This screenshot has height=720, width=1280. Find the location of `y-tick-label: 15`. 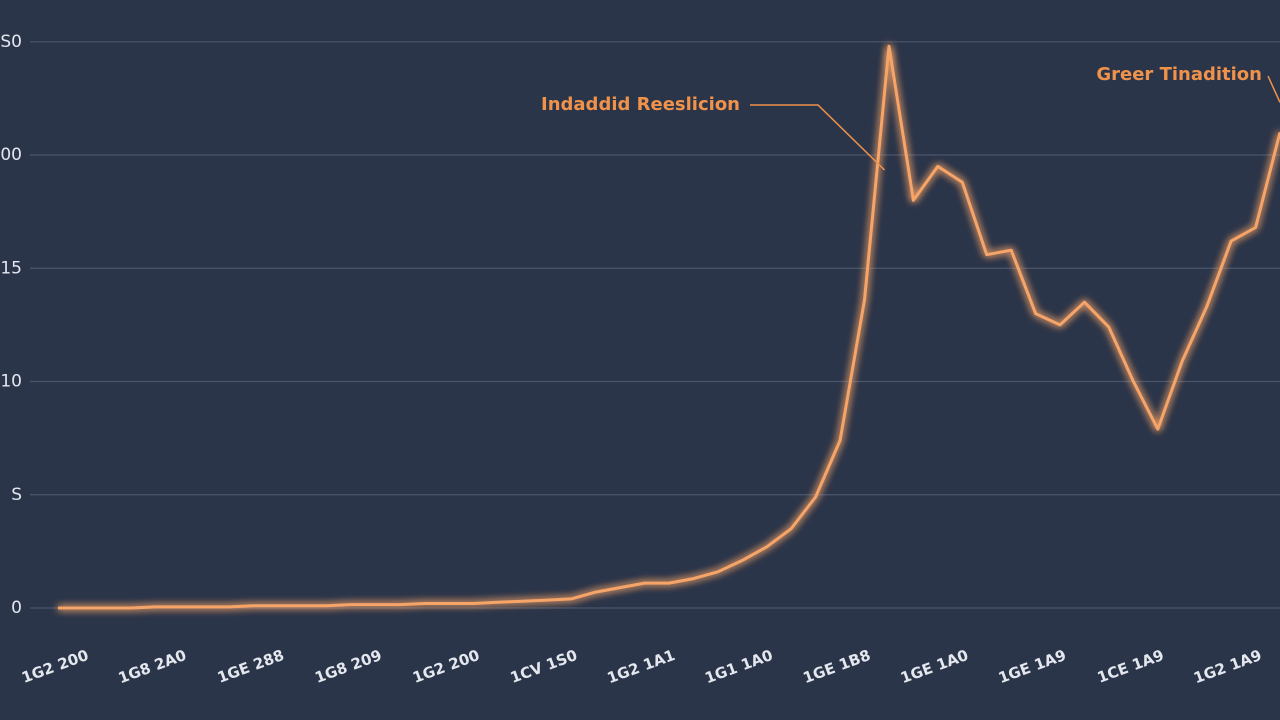

y-tick-label: 15 is located at coordinates (11, 268).